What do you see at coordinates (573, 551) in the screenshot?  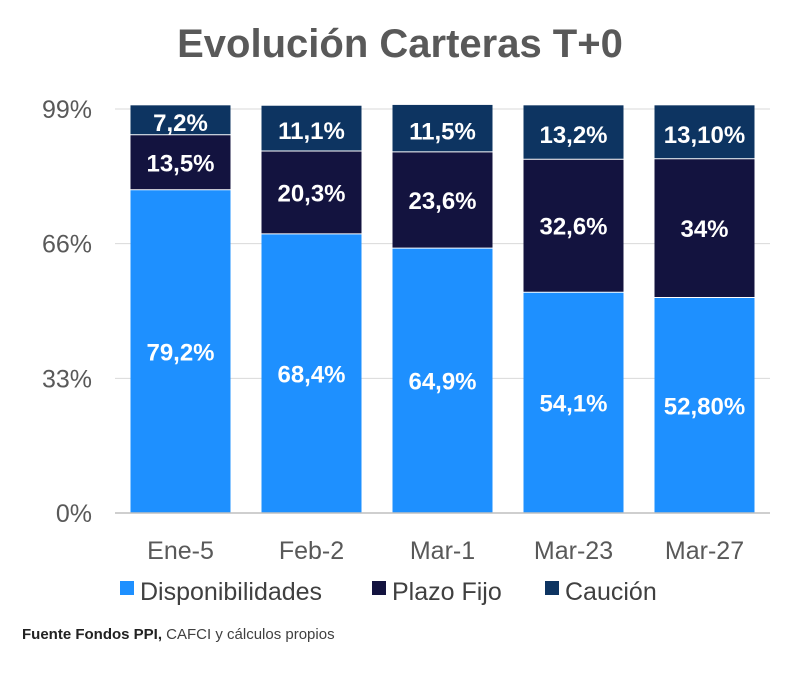 I see `x-tick-label: Mar-23` at bounding box center [573, 551].